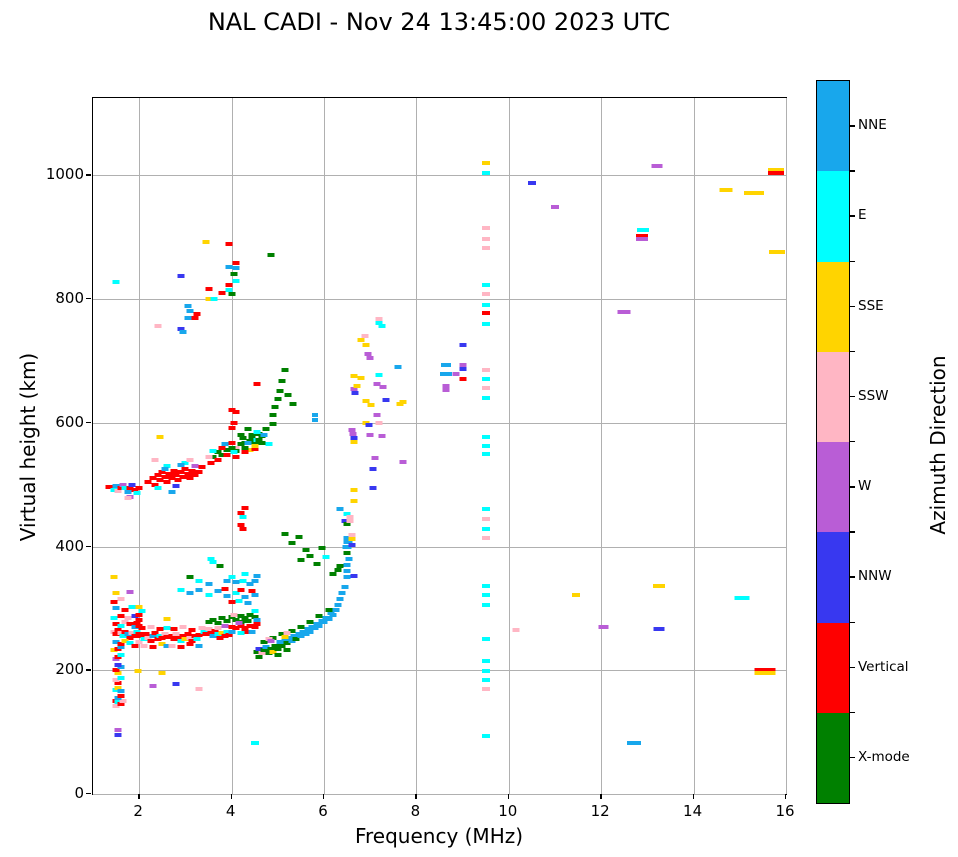 The width and height of the screenshot is (958, 857). I want to click on y-gridline, so click(439, 176).